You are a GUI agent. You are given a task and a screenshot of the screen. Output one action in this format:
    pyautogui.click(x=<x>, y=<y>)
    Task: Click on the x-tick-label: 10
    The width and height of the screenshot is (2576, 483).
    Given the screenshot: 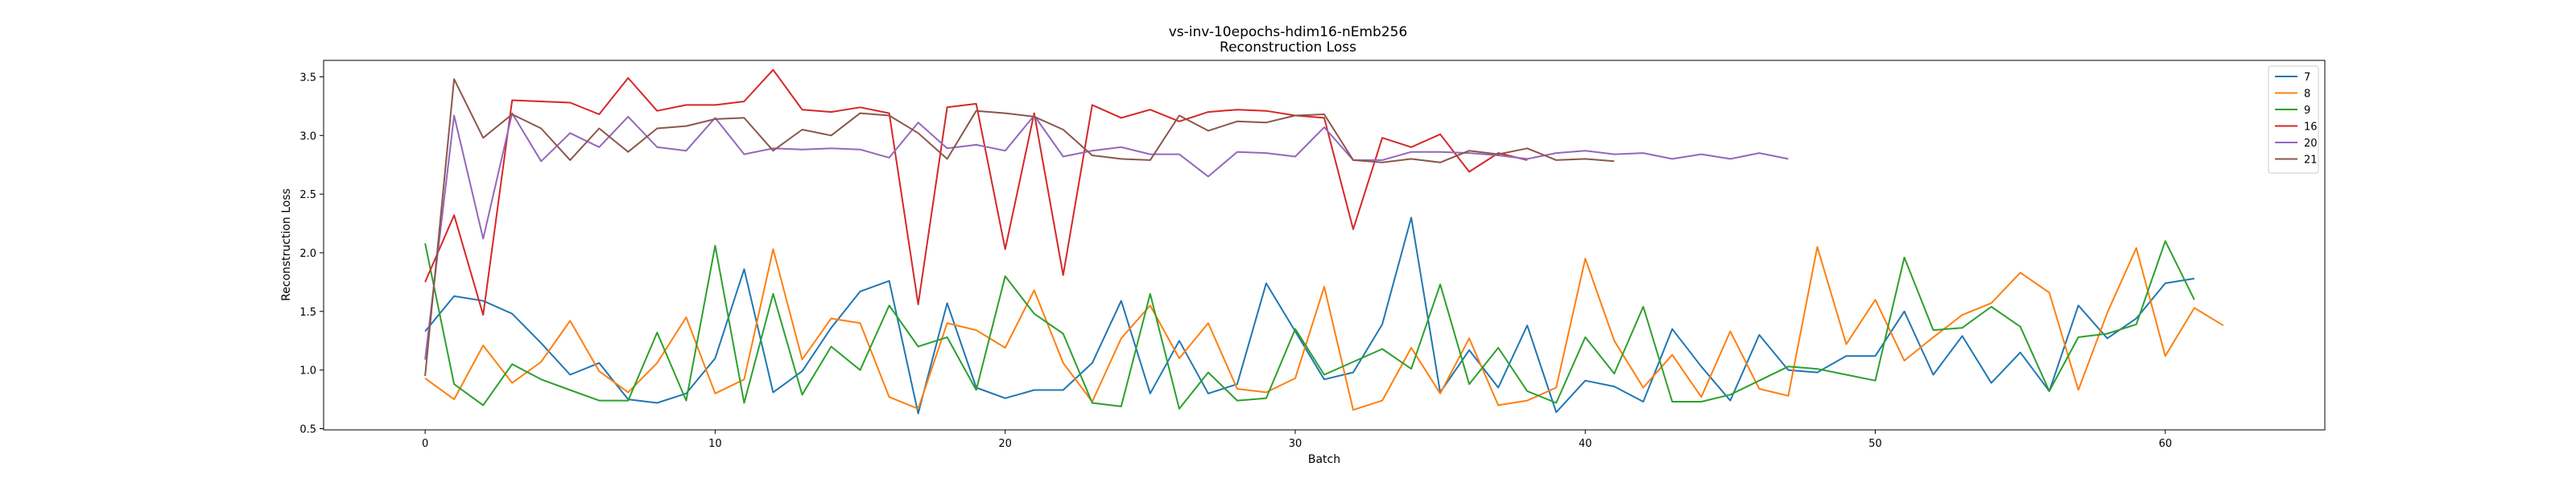 What is the action you would take?
    pyautogui.click(x=715, y=444)
    